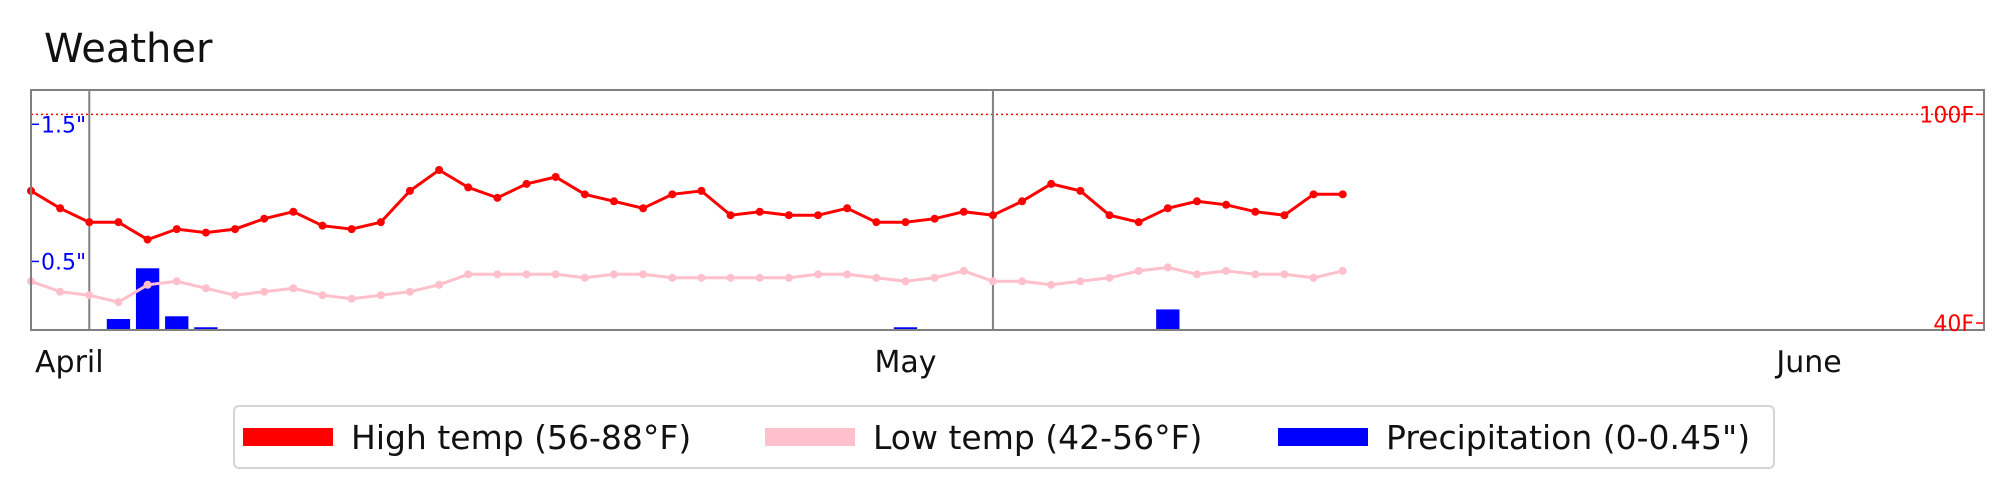 This screenshot has width=2009, height=499. Describe the element at coordinates (1946, 115) in the screenshot. I see `temp-tick-label: 100F` at that location.